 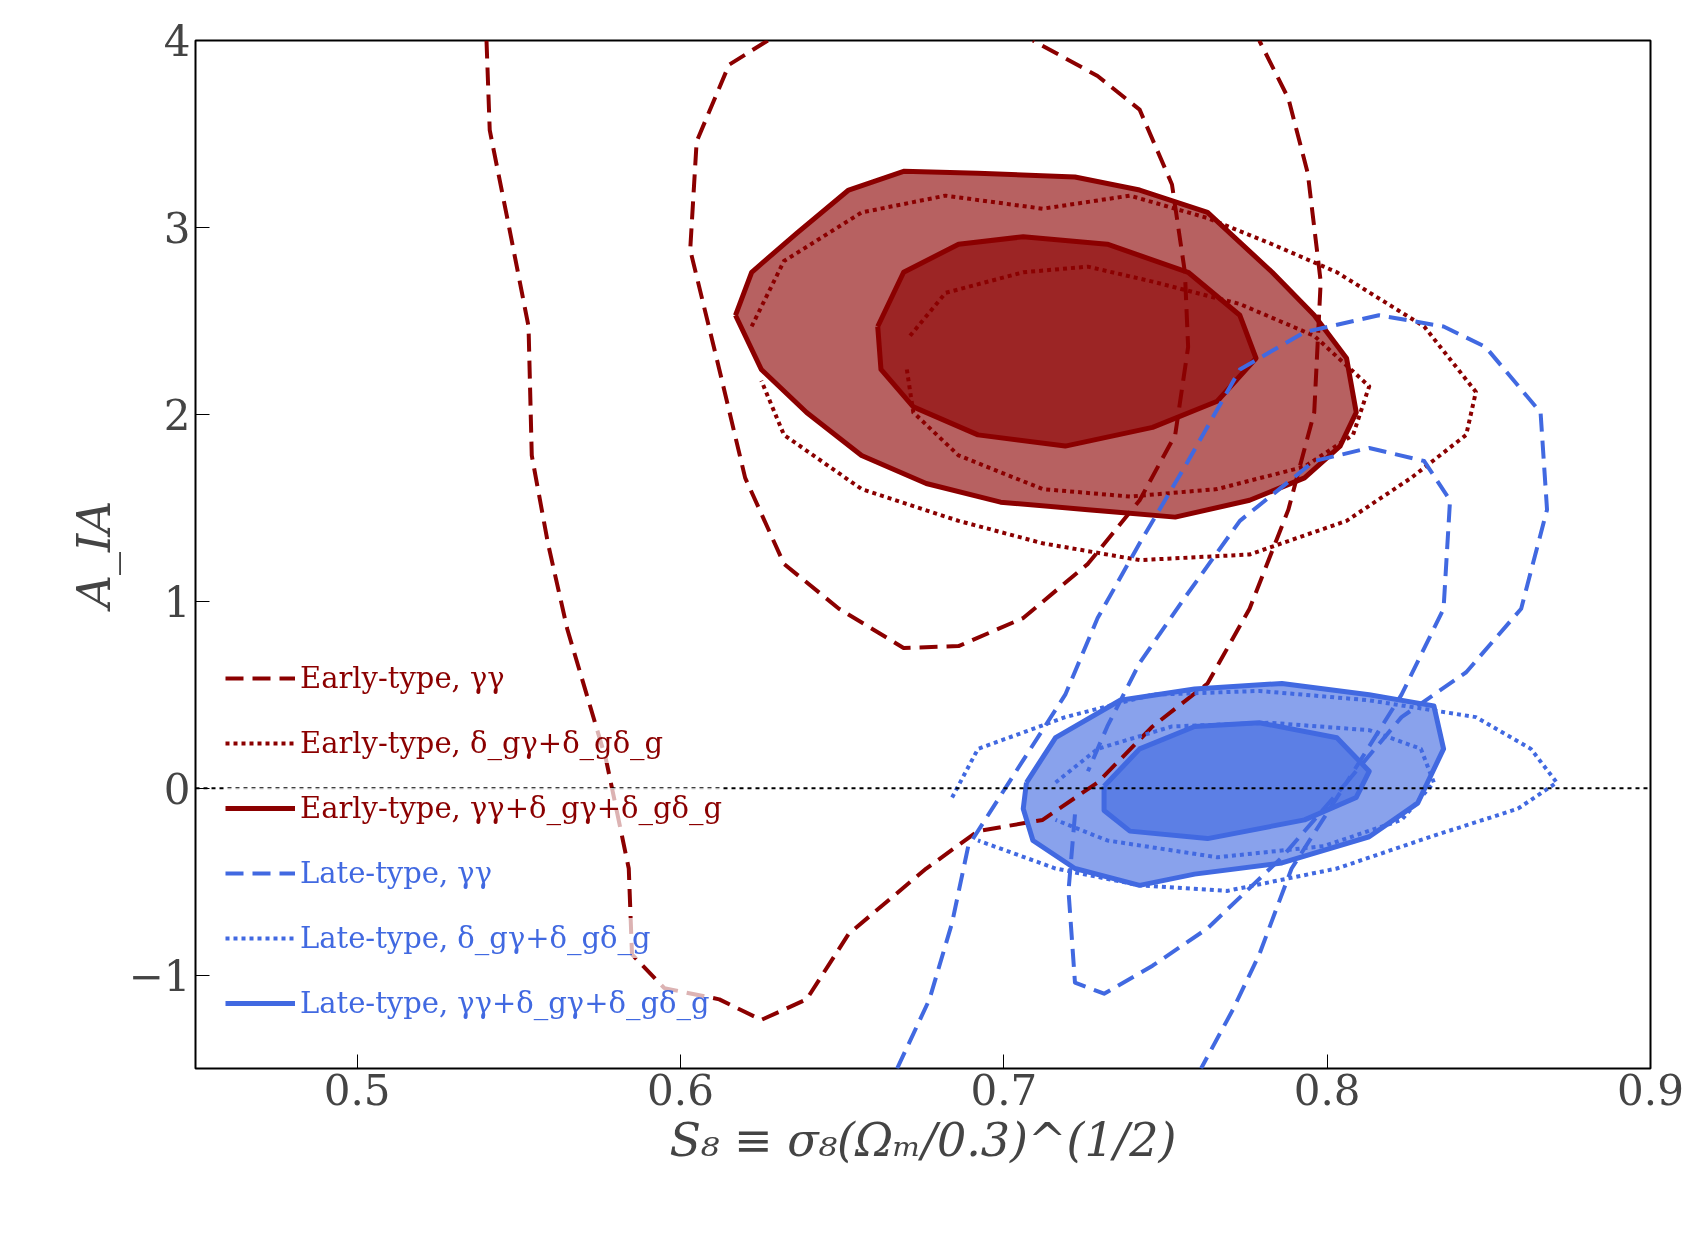 I want to click on x-tick-label: 0.5, so click(x=357, y=1090).